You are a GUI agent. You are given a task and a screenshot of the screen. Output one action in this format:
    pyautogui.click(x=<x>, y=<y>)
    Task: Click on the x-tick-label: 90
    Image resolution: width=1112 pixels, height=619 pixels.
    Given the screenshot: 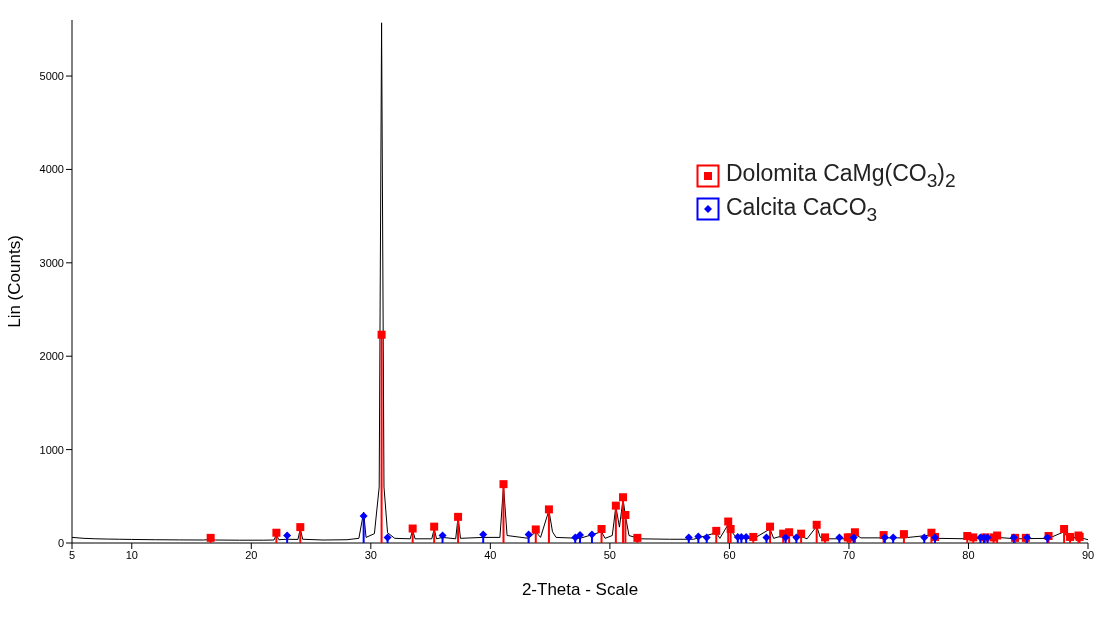 What is the action you would take?
    pyautogui.click(x=1088, y=554)
    